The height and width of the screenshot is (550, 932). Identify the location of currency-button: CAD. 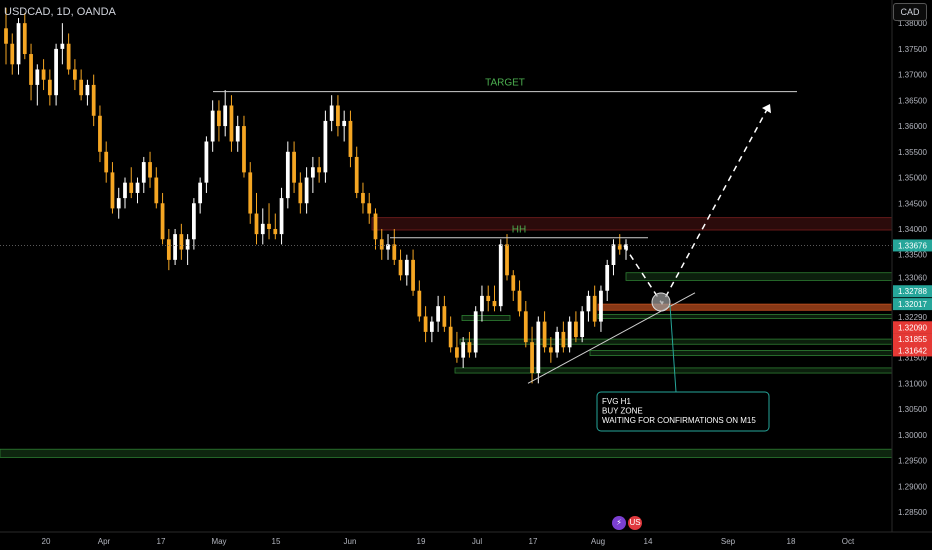
(910, 12).